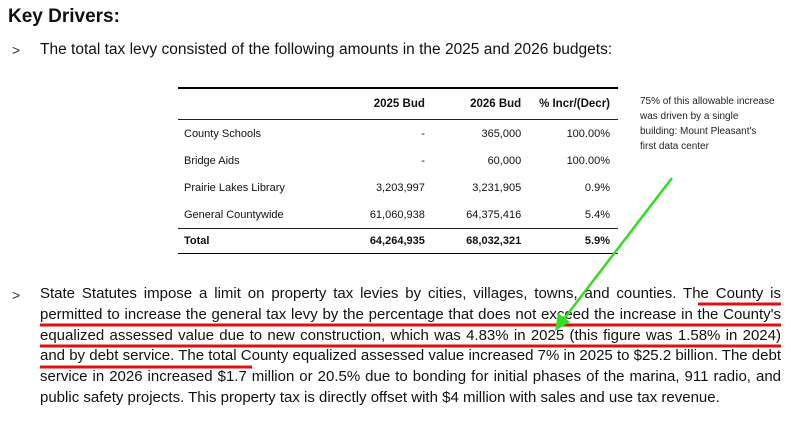  What do you see at coordinates (473, 241) in the screenshot?
I see `total-2026: 68,032,321` at bounding box center [473, 241].